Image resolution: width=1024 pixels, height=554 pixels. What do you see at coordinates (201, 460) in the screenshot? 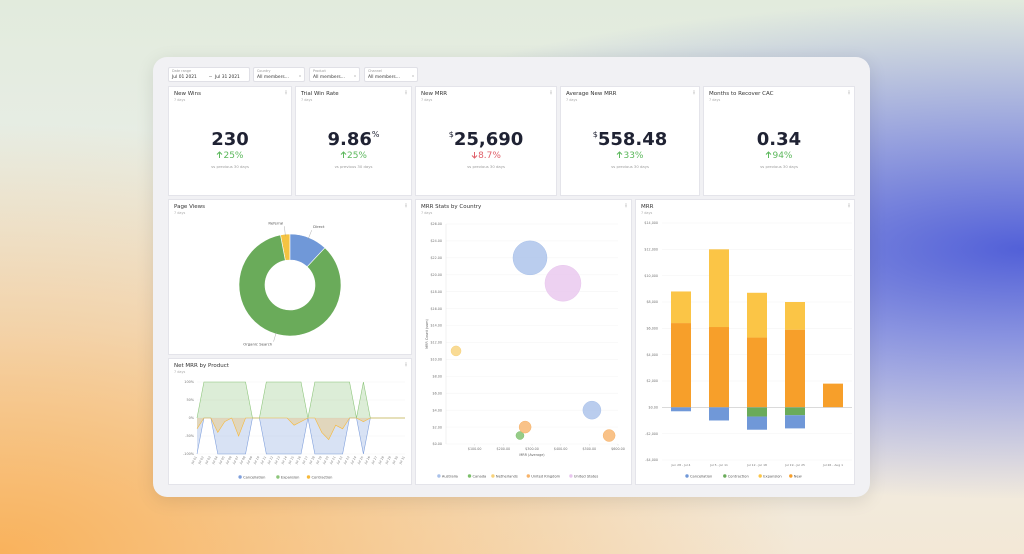
I see `x-tick-label: Jul 02` at bounding box center [201, 460].